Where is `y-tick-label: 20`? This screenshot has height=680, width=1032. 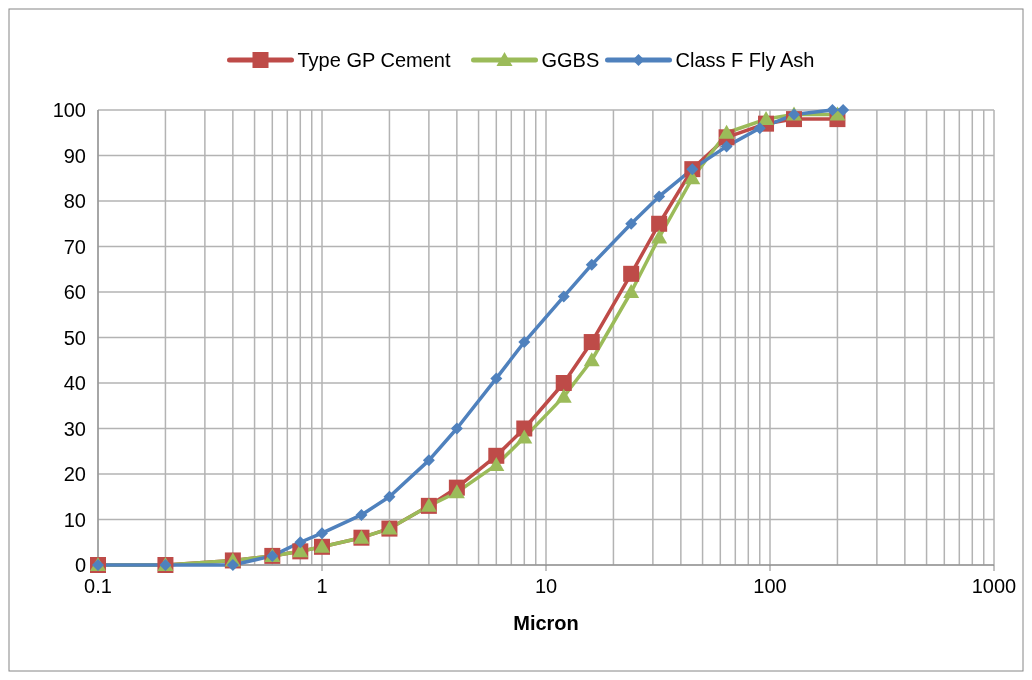
y-tick-label: 20 is located at coordinates (74, 474).